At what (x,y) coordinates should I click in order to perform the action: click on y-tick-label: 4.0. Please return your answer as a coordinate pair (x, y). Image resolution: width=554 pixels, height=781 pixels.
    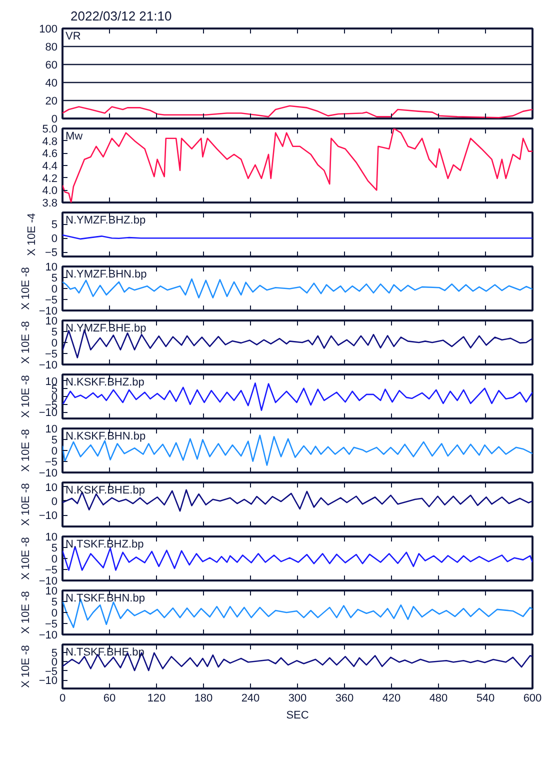
    Looking at the image, I should click on (50, 191).